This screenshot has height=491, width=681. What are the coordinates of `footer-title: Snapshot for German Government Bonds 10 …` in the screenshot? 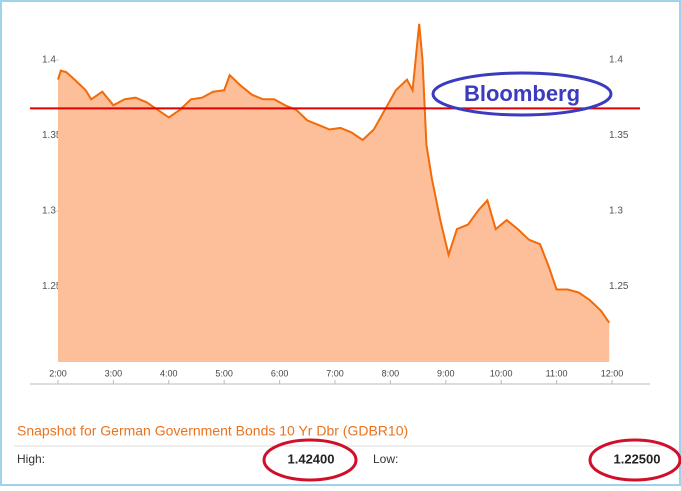 It's located at (212, 431).